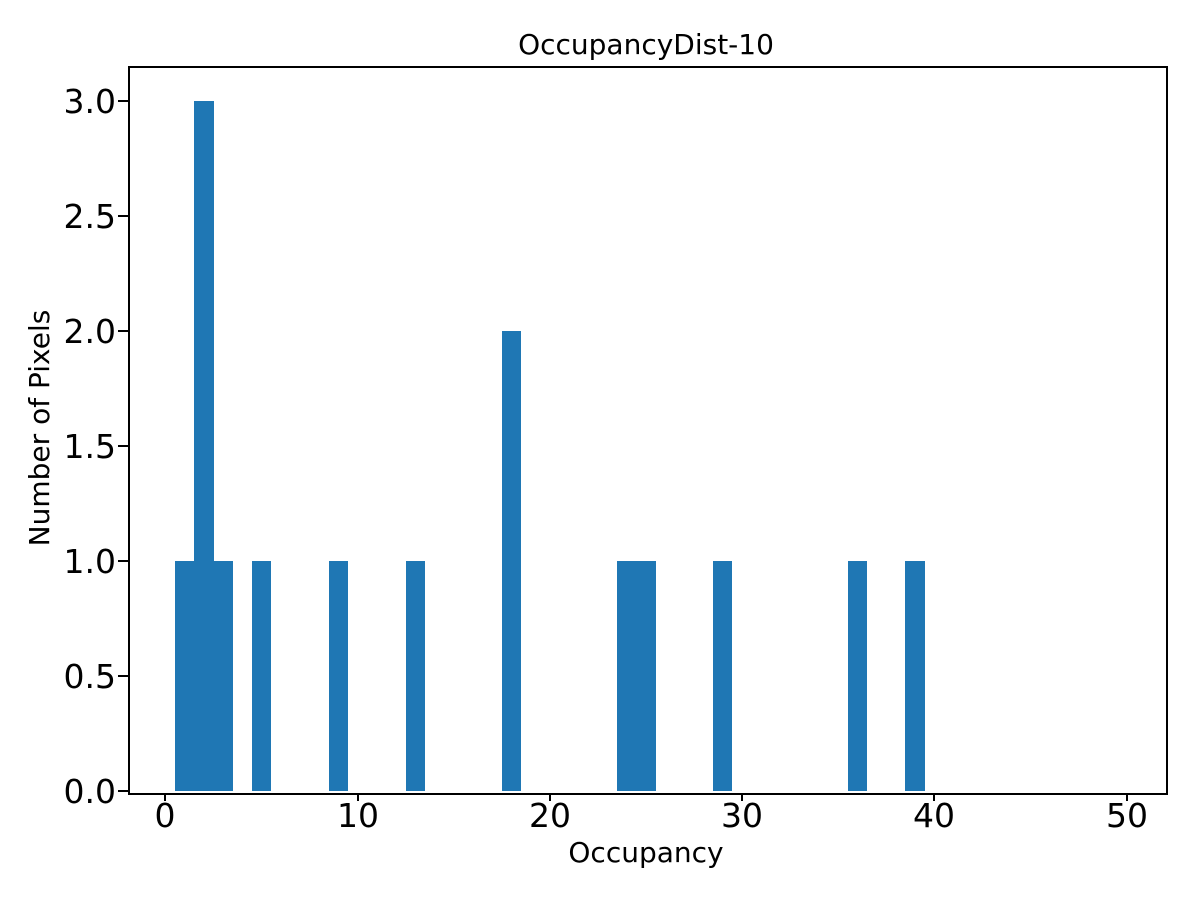 This screenshot has height=900, width=1200. I want to click on y-tick-label: 1.0, so click(89, 561).